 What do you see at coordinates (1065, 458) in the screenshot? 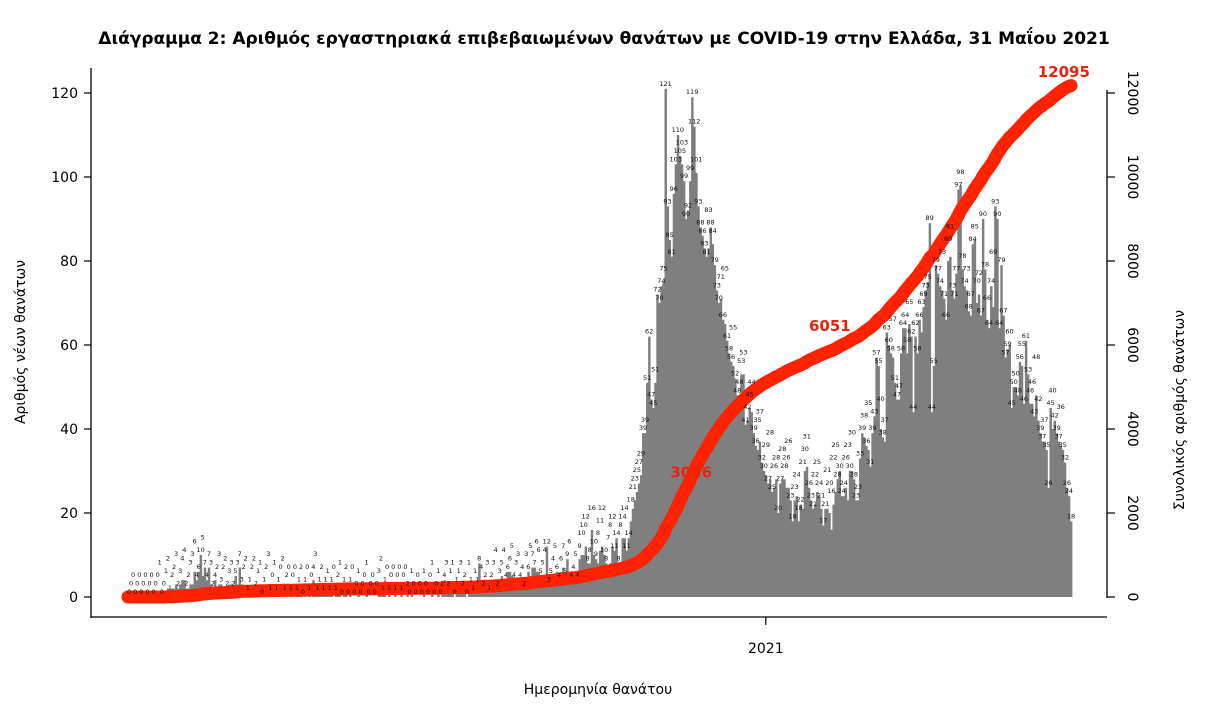
I see `bar-value-label: 32` at bounding box center [1065, 458].